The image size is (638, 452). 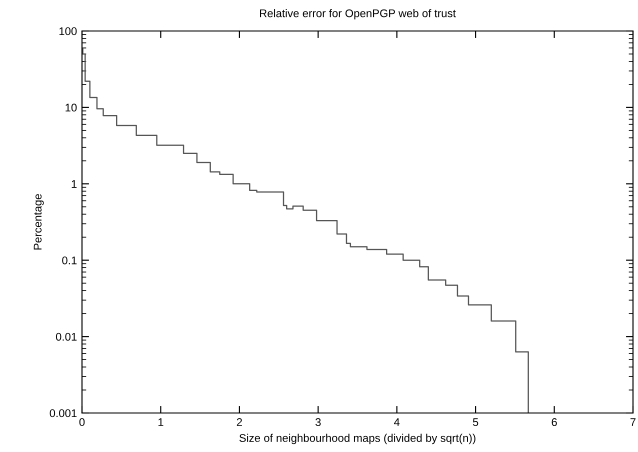 What do you see at coordinates (82, 422) in the screenshot?
I see `x-tick-label: 0` at bounding box center [82, 422].